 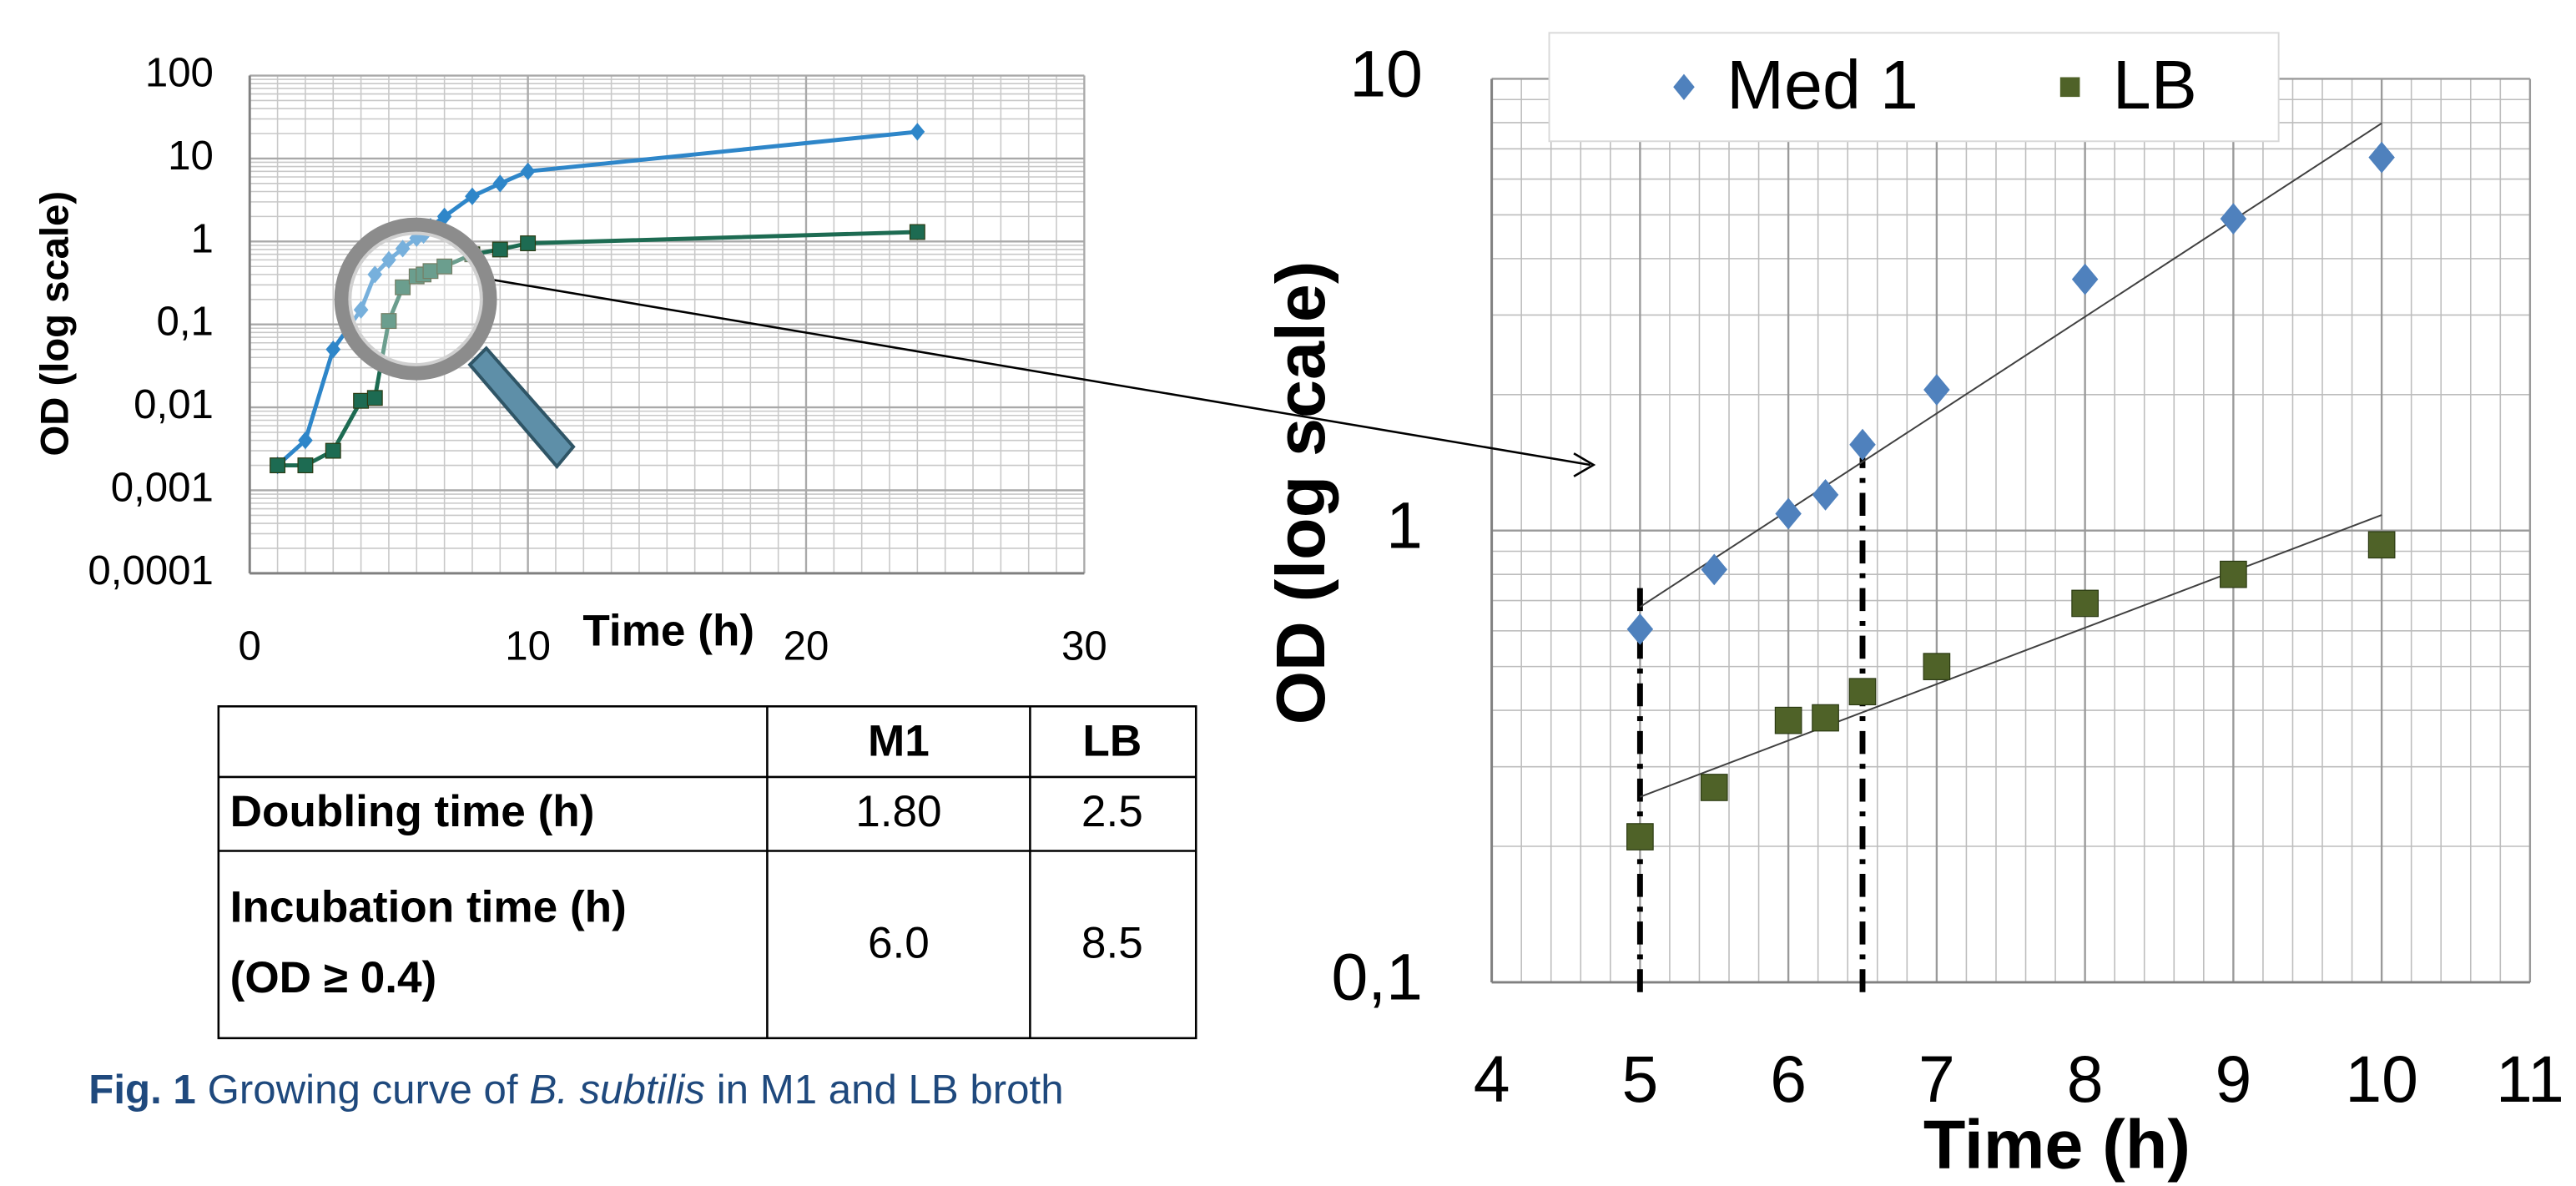 What do you see at coordinates (333, 977) in the screenshot?
I see `row-label: (OD ≥ 0.4)` at bounding box center [333, 977].